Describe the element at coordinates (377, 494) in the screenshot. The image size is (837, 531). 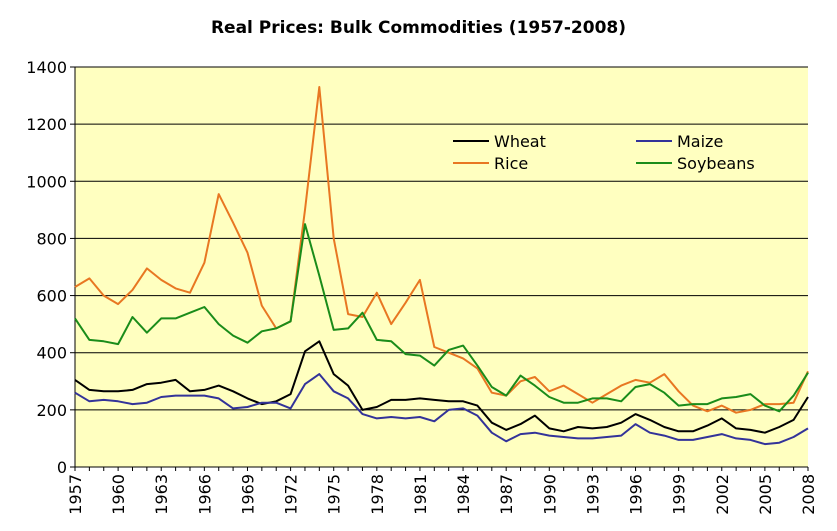
I see `x-tick-label: 1978` at that location.